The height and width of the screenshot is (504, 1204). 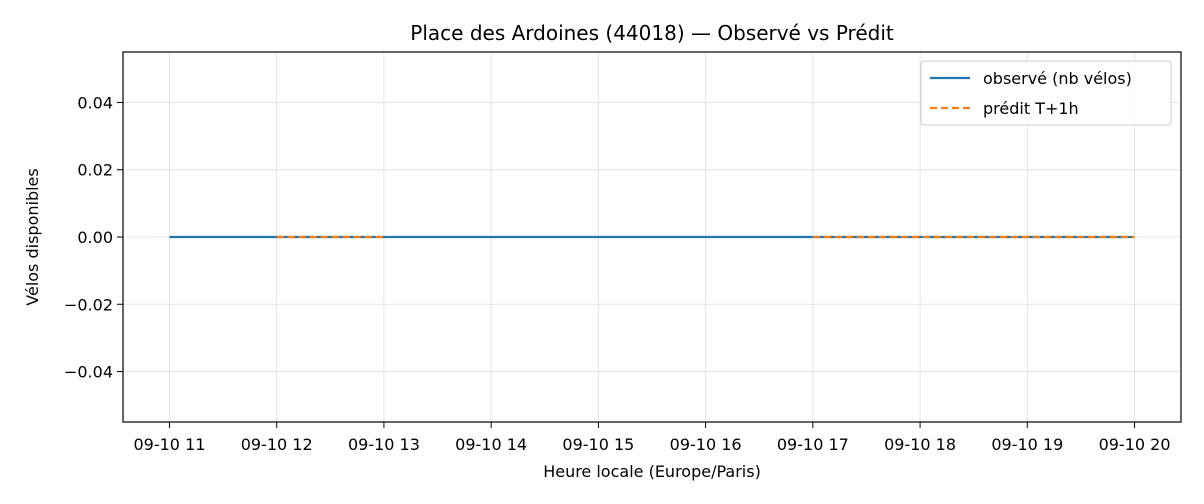 I want to click on legend: observé (nb vélos) prédit T+1h, so click(x=1046, y=93).